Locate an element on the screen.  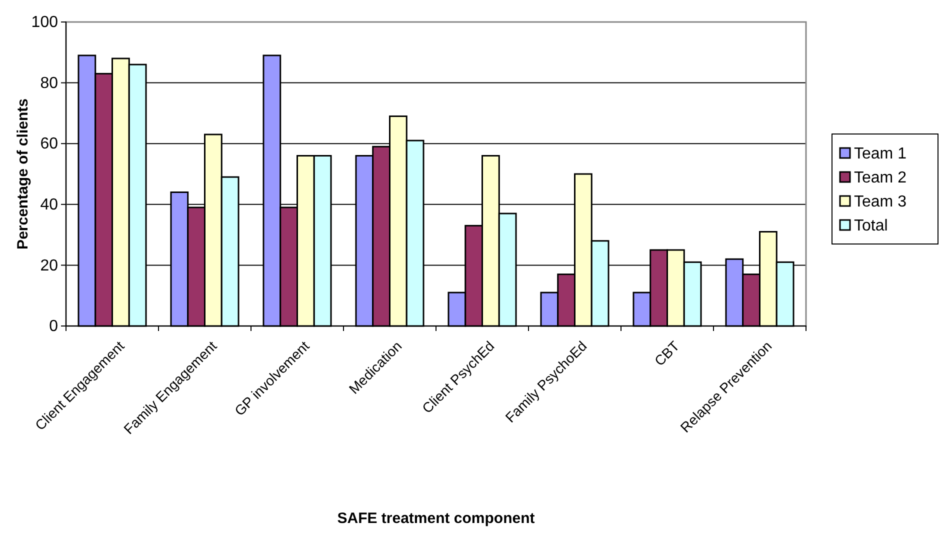
y-axis-title: Percentage of clients is located at coordinates (23, 174).